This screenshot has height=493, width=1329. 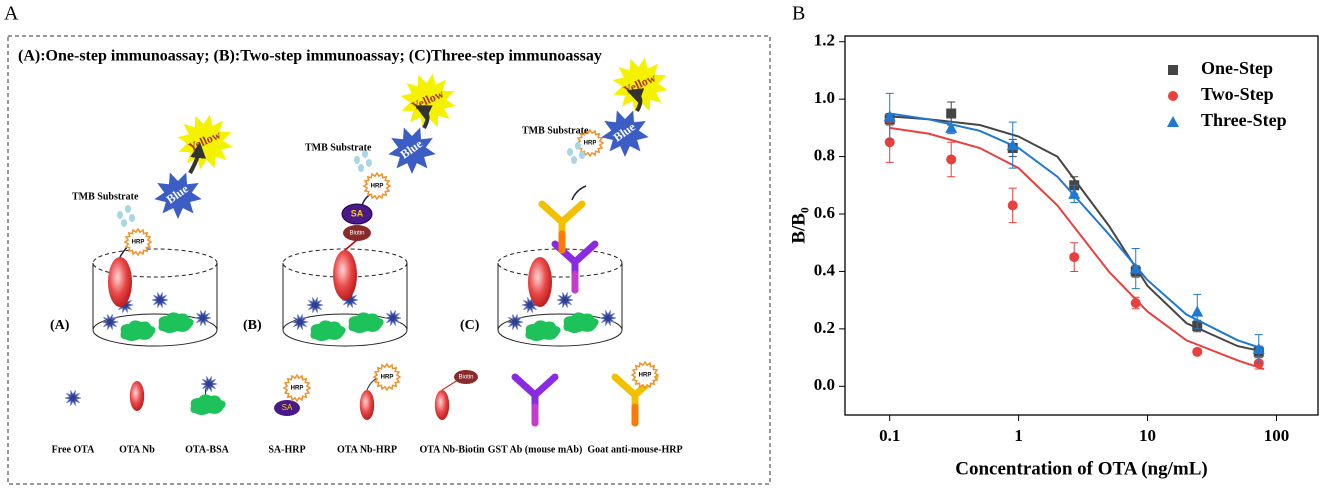 I want to click on x-tick-label: 100, so click(x=1277, y=435).